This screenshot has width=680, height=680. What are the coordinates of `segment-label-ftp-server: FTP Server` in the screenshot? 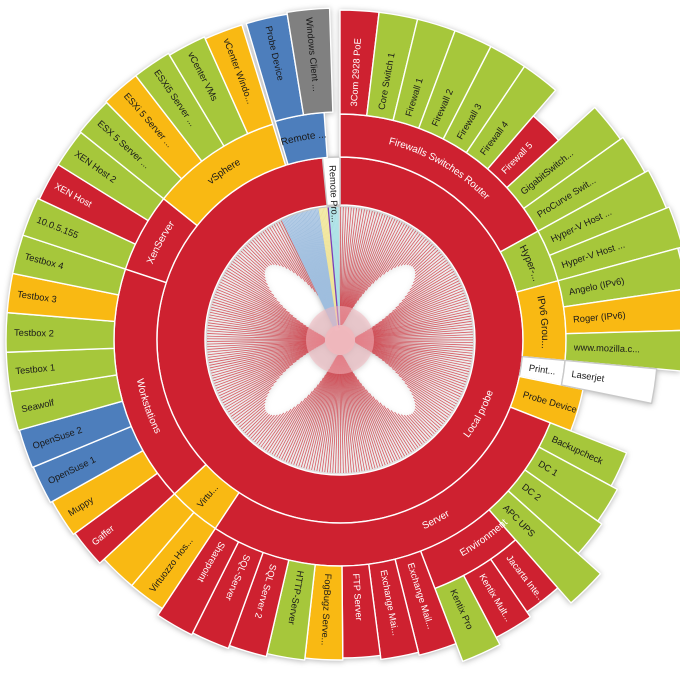 It's located at (357, 597).